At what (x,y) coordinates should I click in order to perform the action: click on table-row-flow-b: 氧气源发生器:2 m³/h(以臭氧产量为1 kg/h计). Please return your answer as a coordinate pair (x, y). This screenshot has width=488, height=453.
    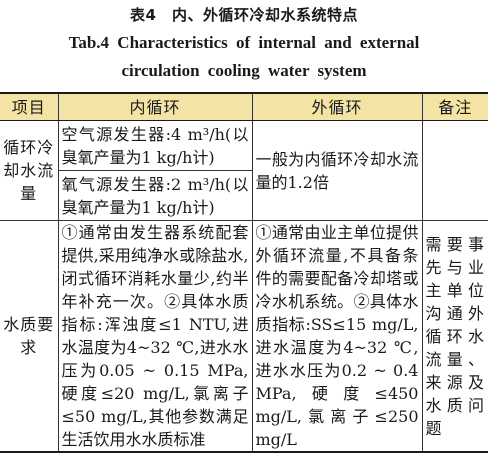
    Looking at the image, I should click on (244, 195).